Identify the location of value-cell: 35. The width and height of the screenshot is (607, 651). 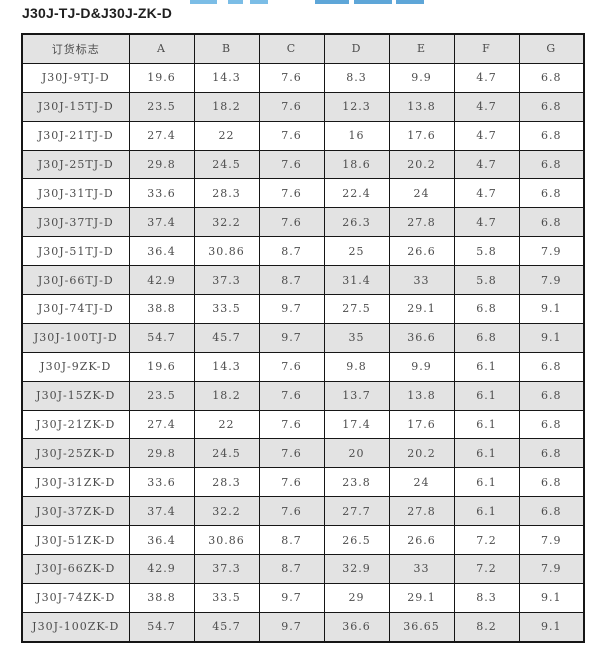
(356, 337).